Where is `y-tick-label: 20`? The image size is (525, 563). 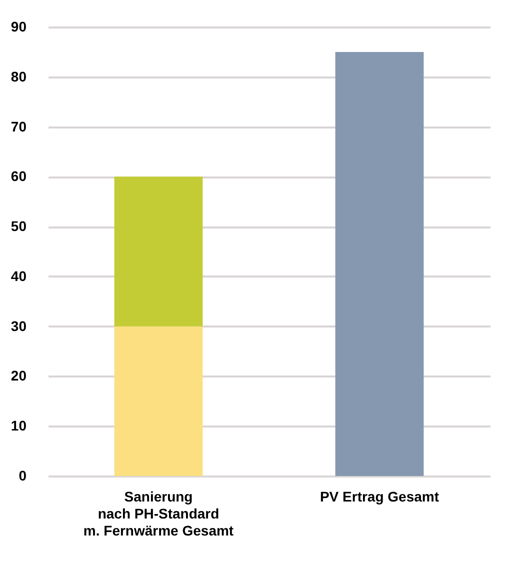 y-tick-label: 20 is located at coordinates (18, 376).